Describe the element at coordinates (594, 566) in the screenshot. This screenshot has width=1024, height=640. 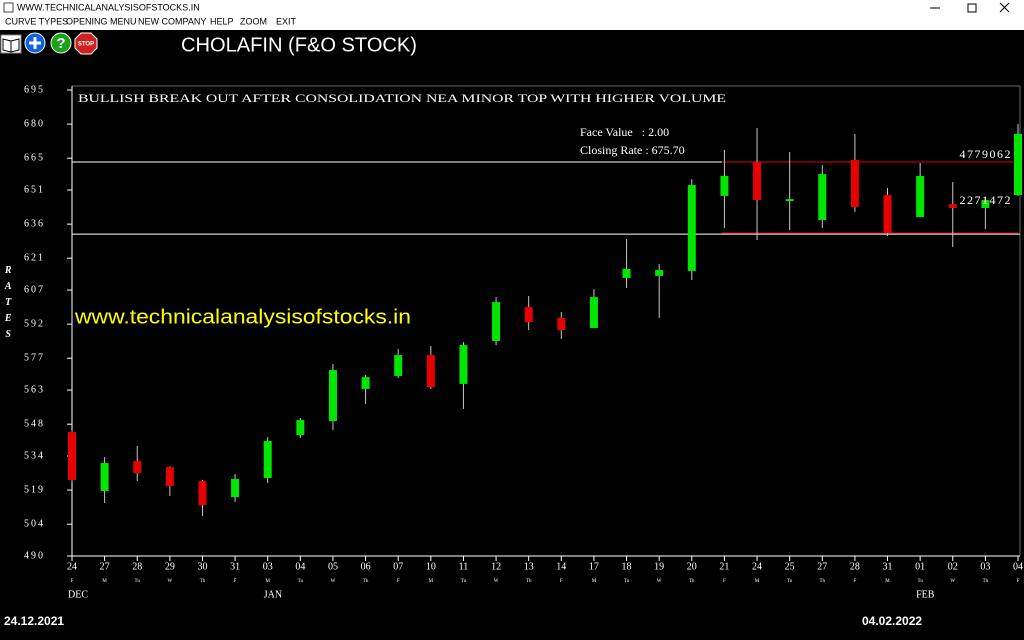
I see `x-tick-label: 17` at that location.